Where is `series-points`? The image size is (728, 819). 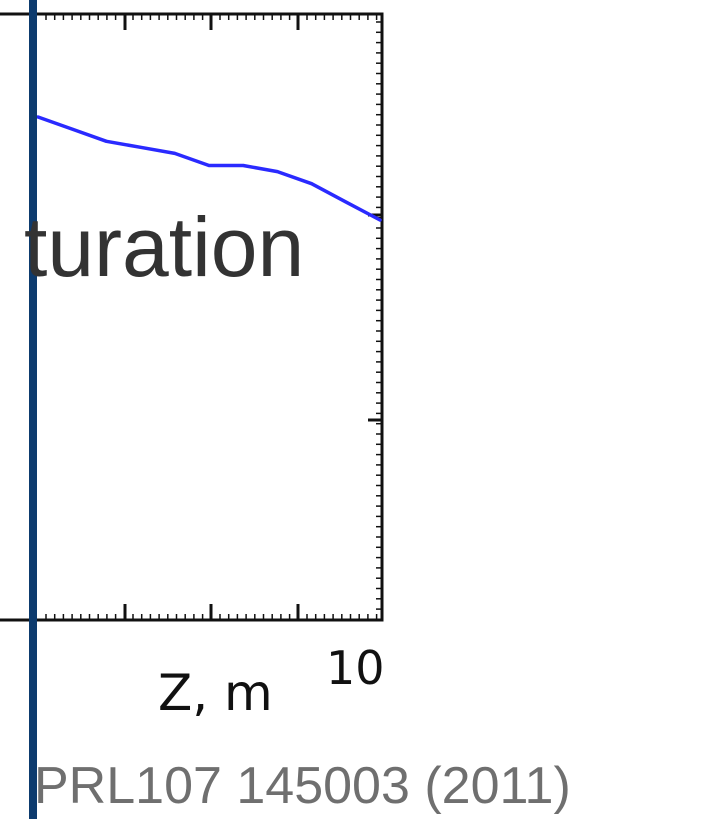
series-points is located at coordinates (209, 168).